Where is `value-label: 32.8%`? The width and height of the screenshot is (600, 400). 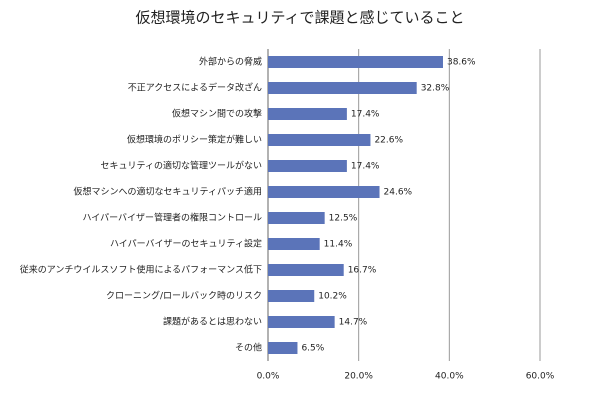 value-label: 32.8% is located at coordinates (435, 89).